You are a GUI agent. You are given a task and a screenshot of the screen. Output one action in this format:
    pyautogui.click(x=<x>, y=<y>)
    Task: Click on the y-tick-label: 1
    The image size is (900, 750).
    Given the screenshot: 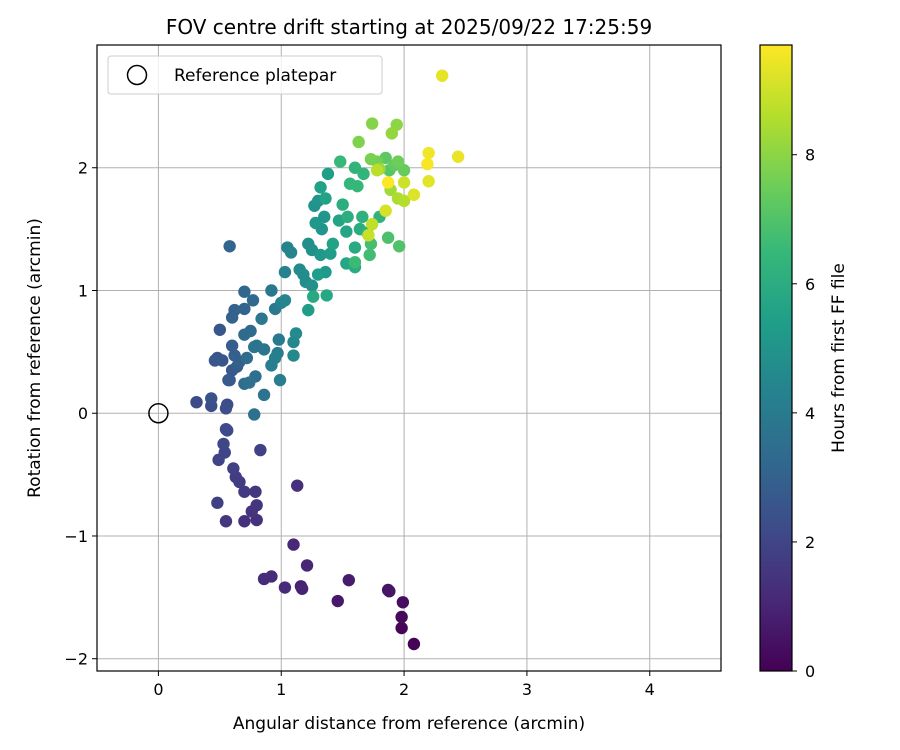 What is the action you would take?
    pyautogui.click(x=83, y=290)
    